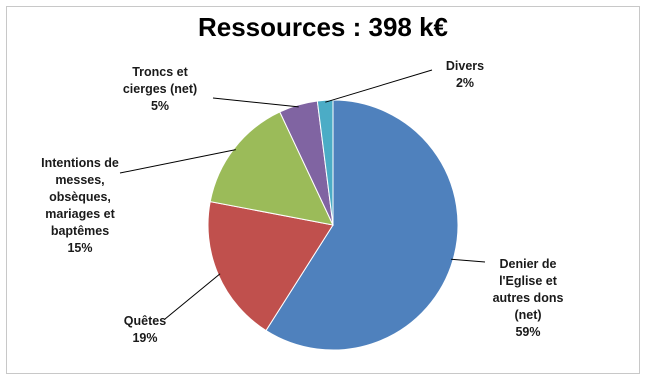  I want to click on pie-slice, so click(271, 168).